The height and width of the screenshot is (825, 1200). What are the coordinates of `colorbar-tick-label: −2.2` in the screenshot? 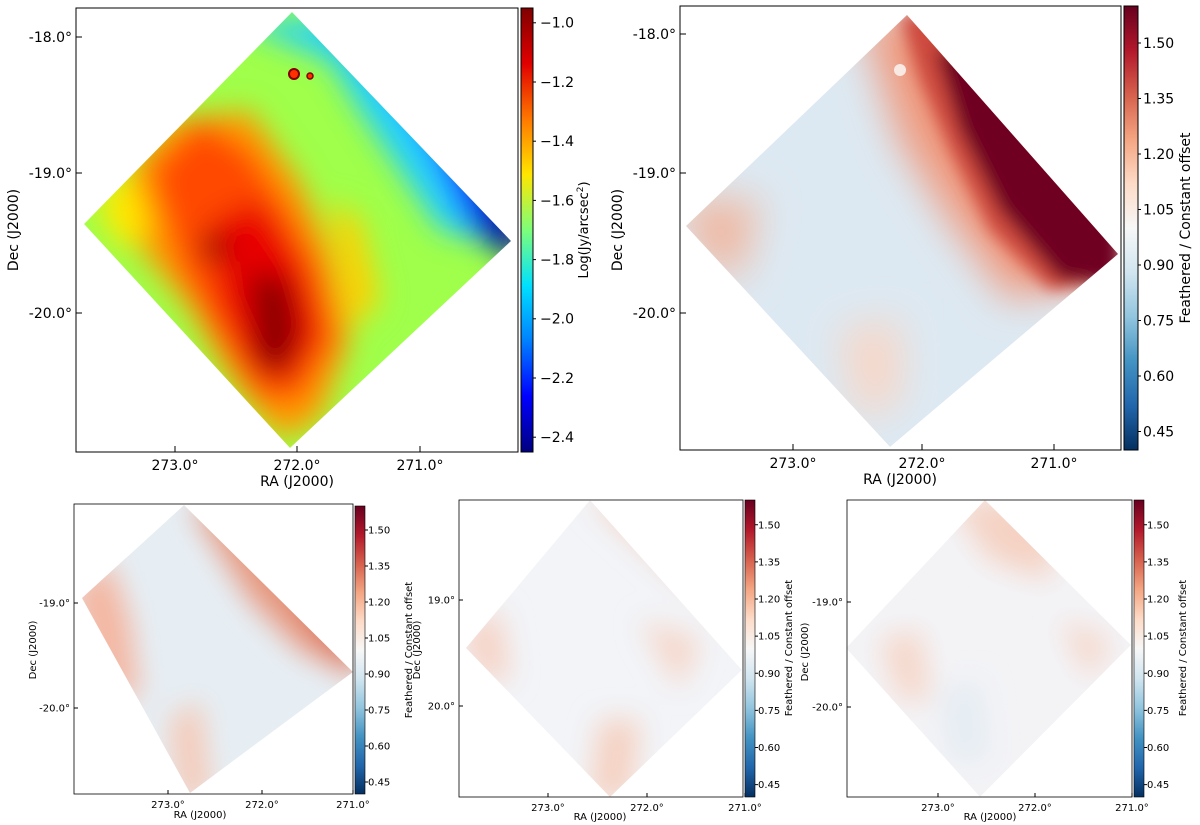 It's located at (557, 379).